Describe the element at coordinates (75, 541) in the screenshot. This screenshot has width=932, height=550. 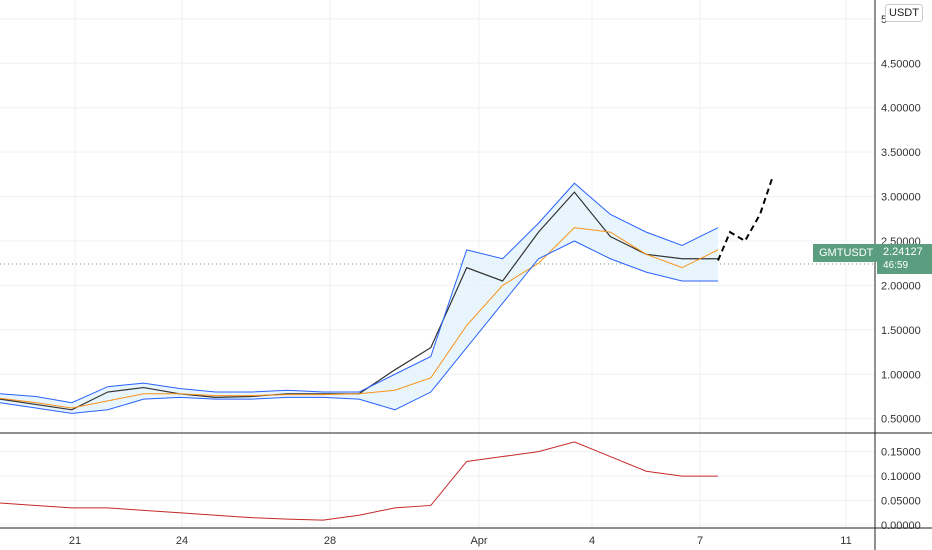
I see `x-tick-label: 21` at that location.